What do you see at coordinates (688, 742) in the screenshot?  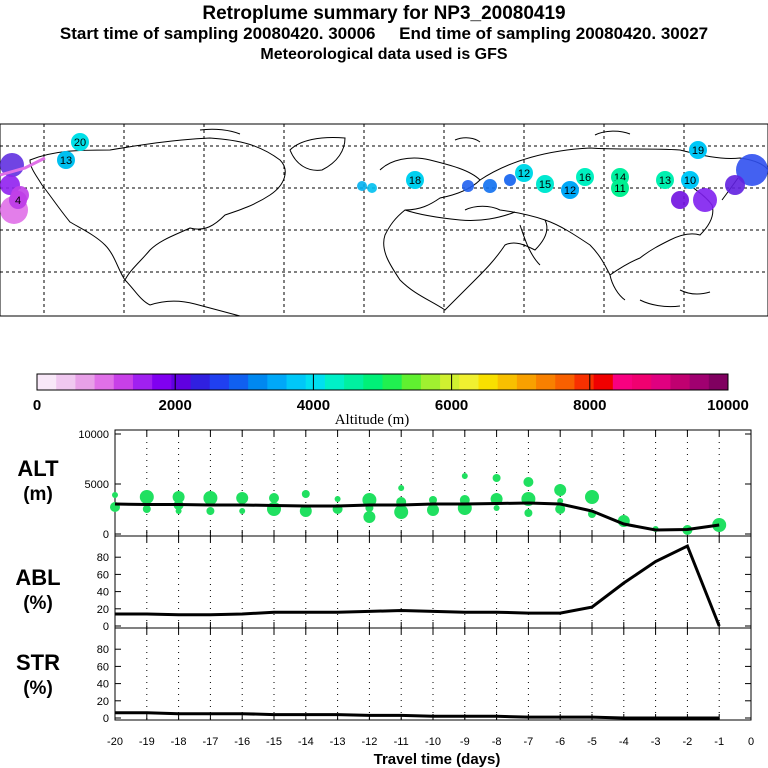 I see `x-tick-label: -2` at bounding box center [688, 742].